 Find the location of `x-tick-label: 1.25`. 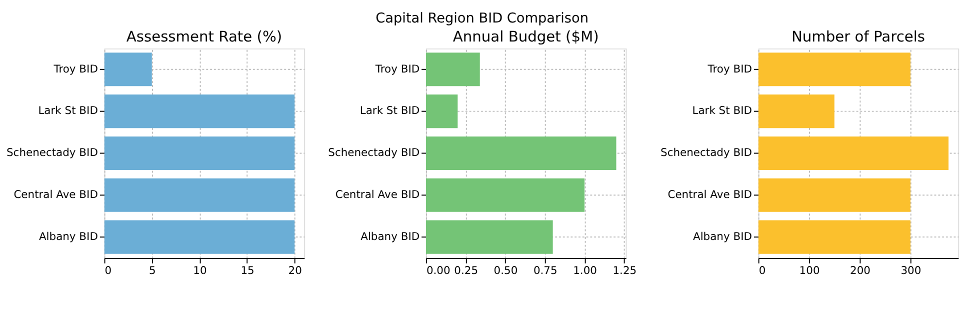

x-tick-label: 1.25 is located at coordinates (624, 271).